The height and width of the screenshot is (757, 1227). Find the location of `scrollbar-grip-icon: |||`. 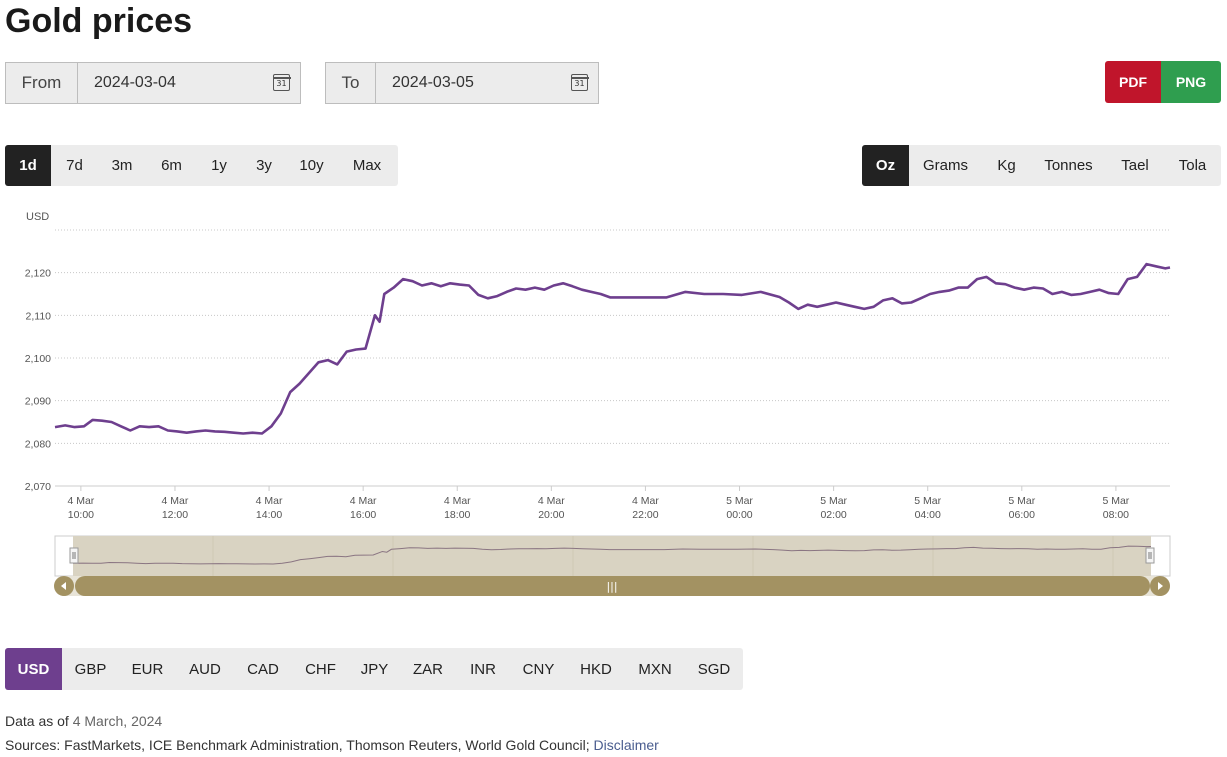

scrollbar-grip-icon: ||| is located at coordinates (611, 586).